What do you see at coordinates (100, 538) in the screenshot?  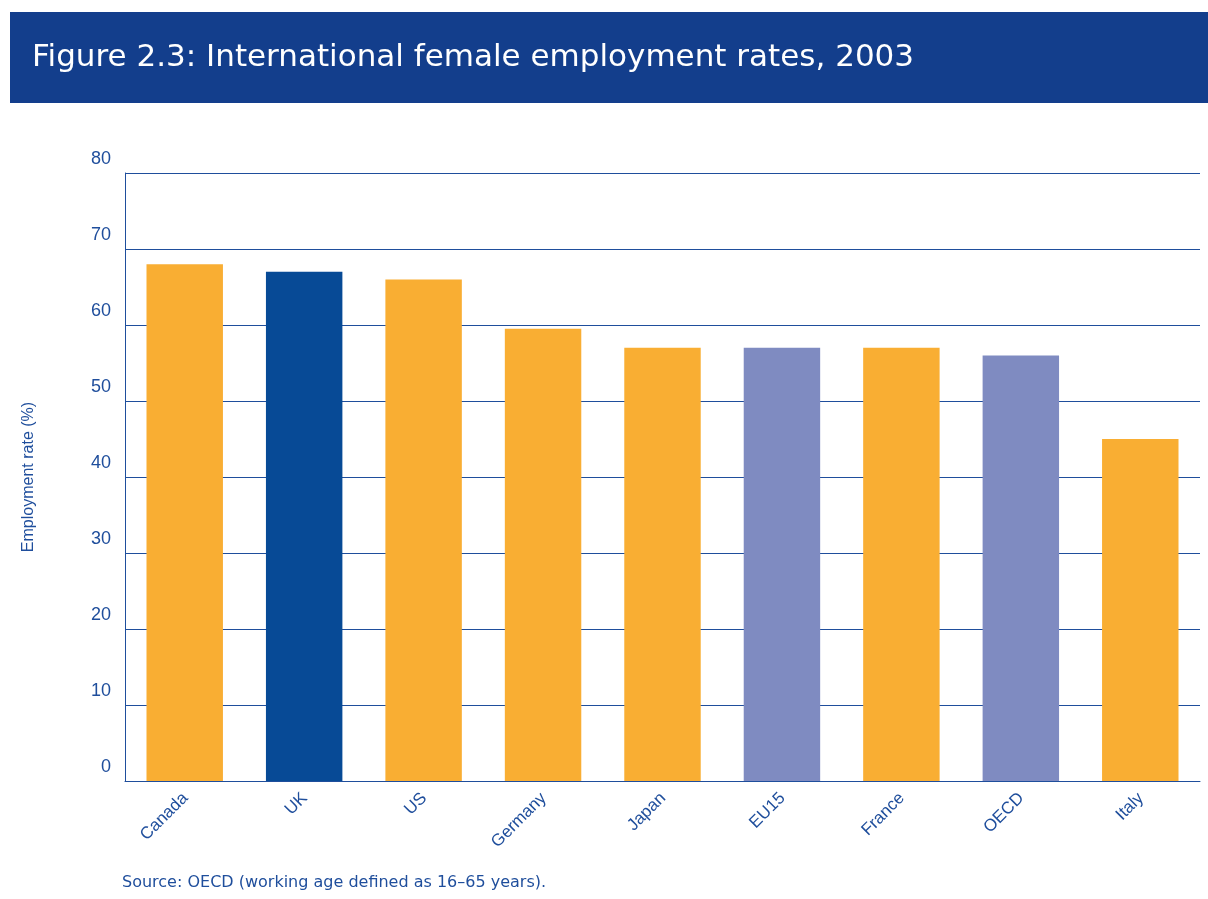 I see `y-tick-label: 30` at bounding box center [100, 538].